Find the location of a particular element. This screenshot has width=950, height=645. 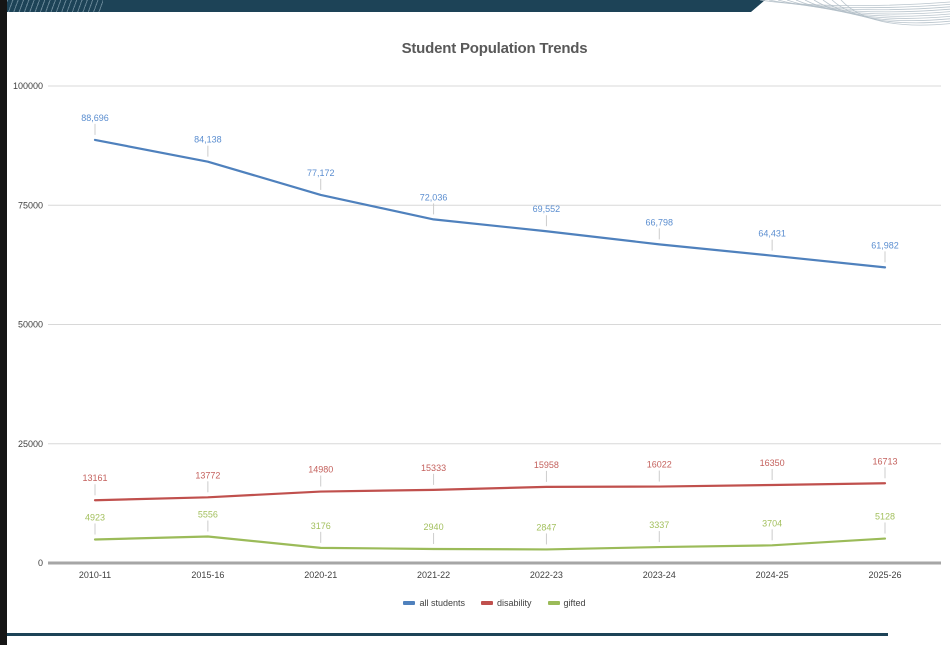

left-edge-strip is located at coordinates (3, 322).